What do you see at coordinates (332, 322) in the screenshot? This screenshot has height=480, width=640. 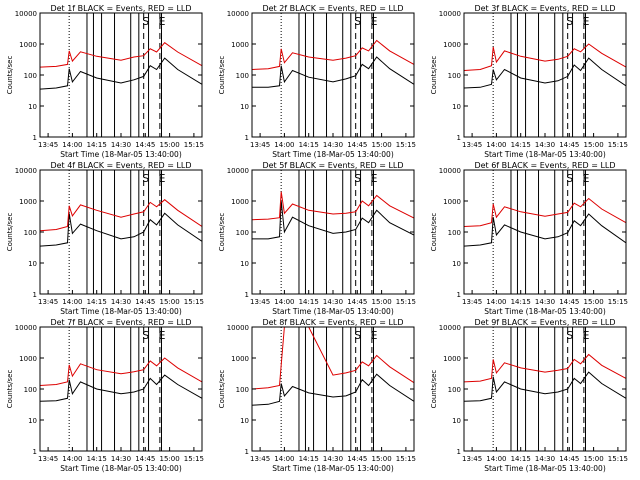 I see `panel-title: Det 8f BLACK = Events, RED = LLD` at bounding box center [332, 322].